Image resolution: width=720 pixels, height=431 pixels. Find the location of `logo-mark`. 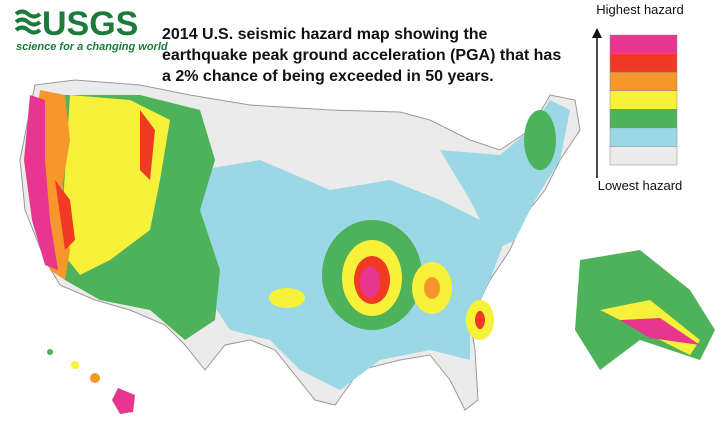

logo-mark is located at coordinates (28, 22).